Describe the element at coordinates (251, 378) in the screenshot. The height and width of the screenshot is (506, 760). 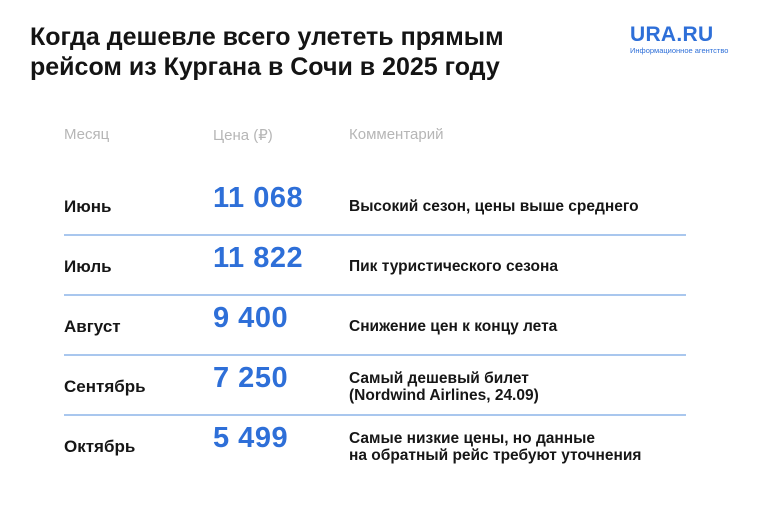
I see `row-price: 7 250` at that location.